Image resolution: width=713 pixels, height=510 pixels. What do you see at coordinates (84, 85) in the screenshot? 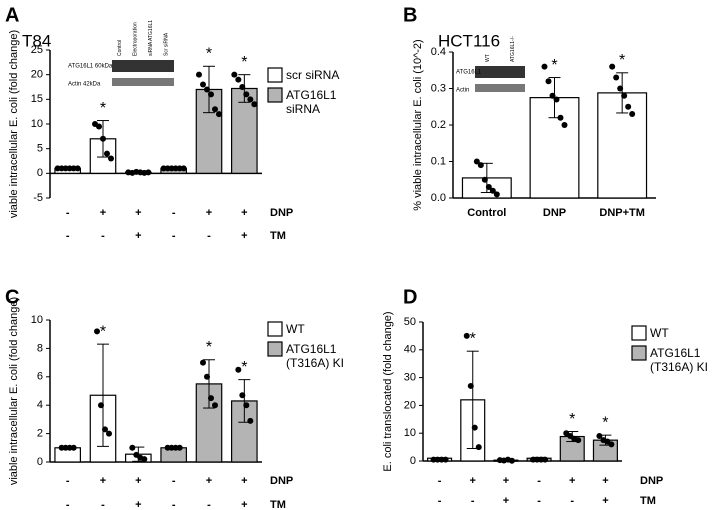
I see `blot-label: Actin 42kDa` at bounding box center [84, 85].